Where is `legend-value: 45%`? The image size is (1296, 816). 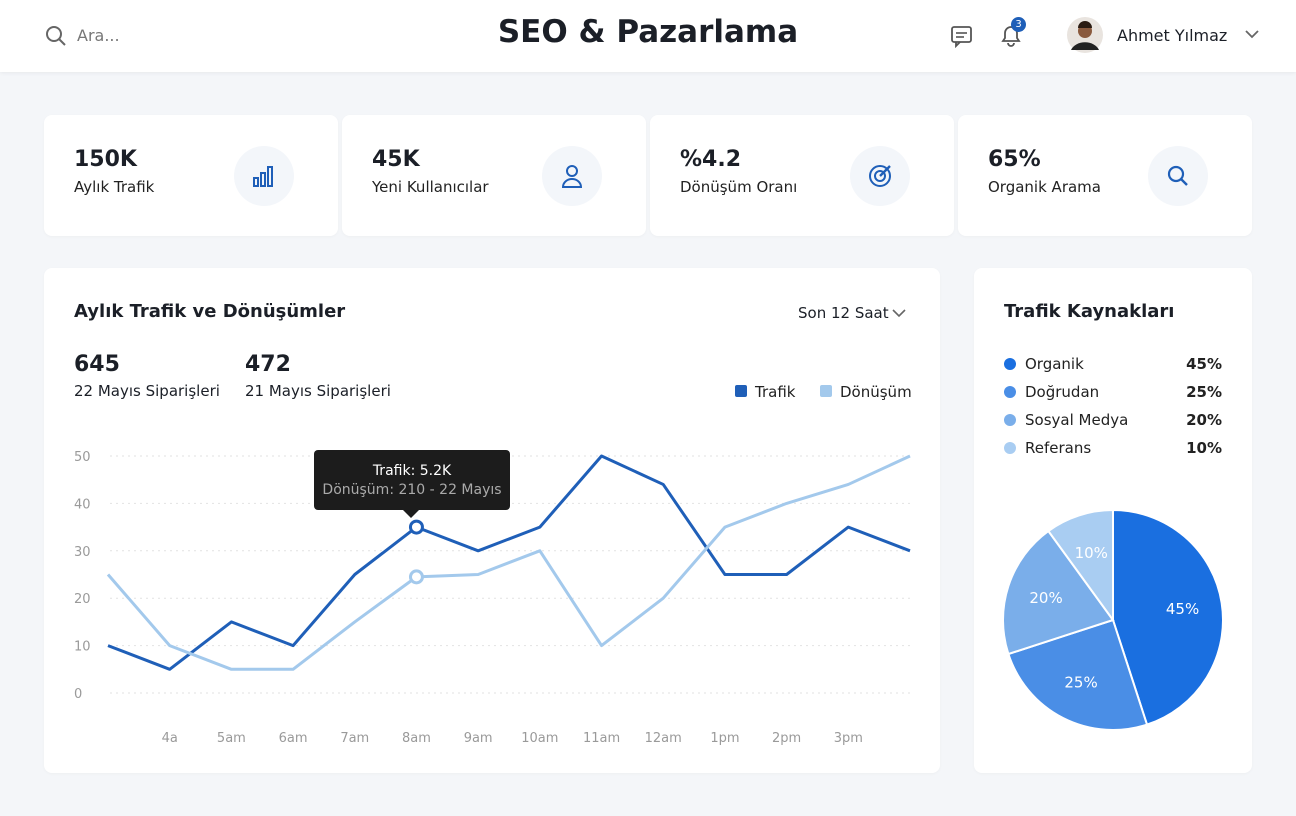 legend-value: 45% is located at coordinates (1204, 364).